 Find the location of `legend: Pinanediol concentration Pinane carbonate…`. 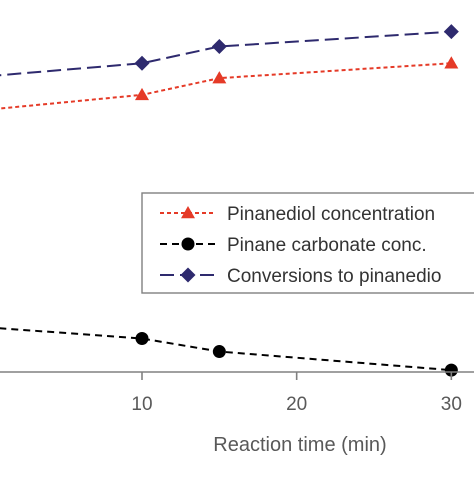

legend: Pinanediol concentration Pinane carbonate… is located at coordinates (307, 243).